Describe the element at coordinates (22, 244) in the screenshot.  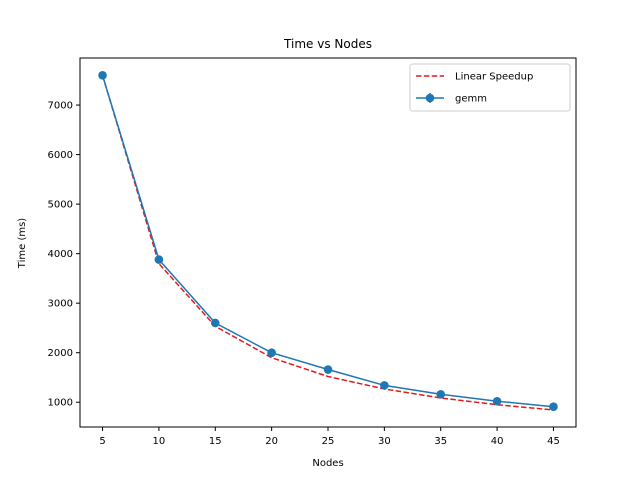
I see `y-axis-label: Time (ms)` at that location.